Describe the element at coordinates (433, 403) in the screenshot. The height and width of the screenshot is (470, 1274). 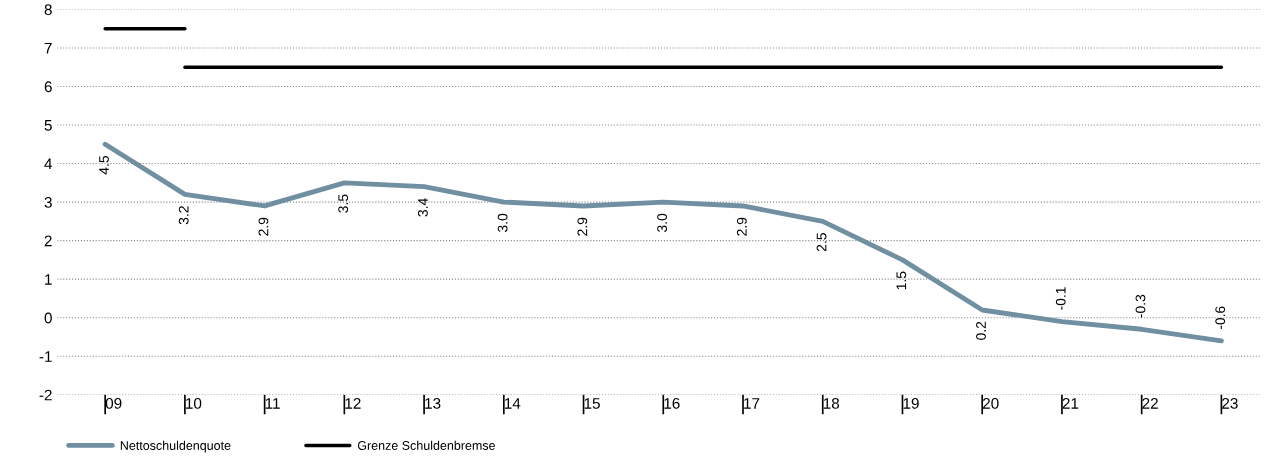
I see `x-tick-label: 13` at that location.